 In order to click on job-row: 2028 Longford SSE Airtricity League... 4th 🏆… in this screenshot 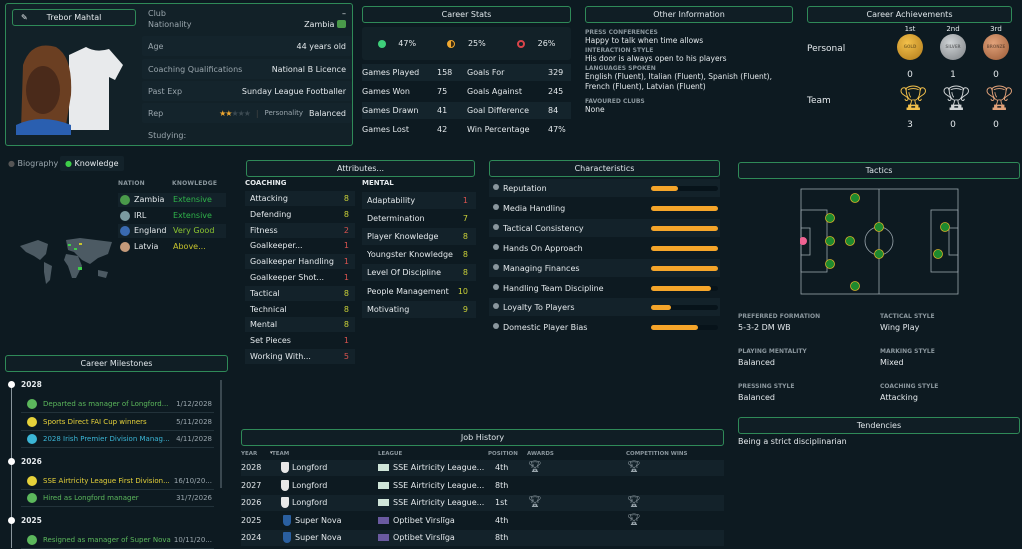, I will do `click(482, 468)`.